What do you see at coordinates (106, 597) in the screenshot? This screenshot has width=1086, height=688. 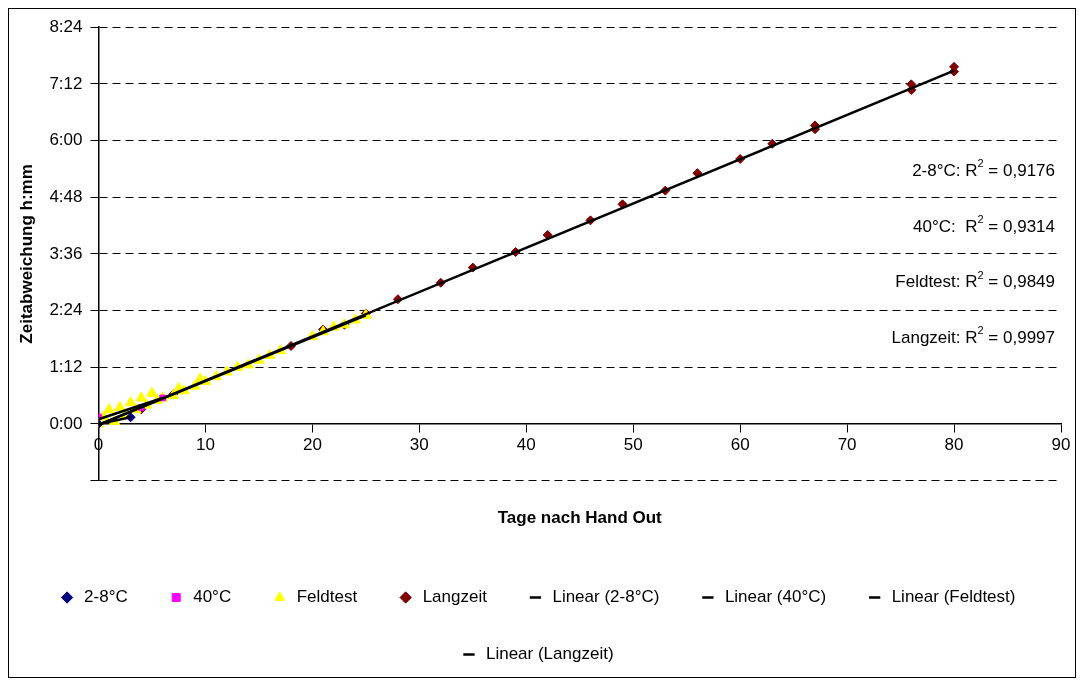 I see `legend-label: 2-8°C` at bounding box center [106, 597].